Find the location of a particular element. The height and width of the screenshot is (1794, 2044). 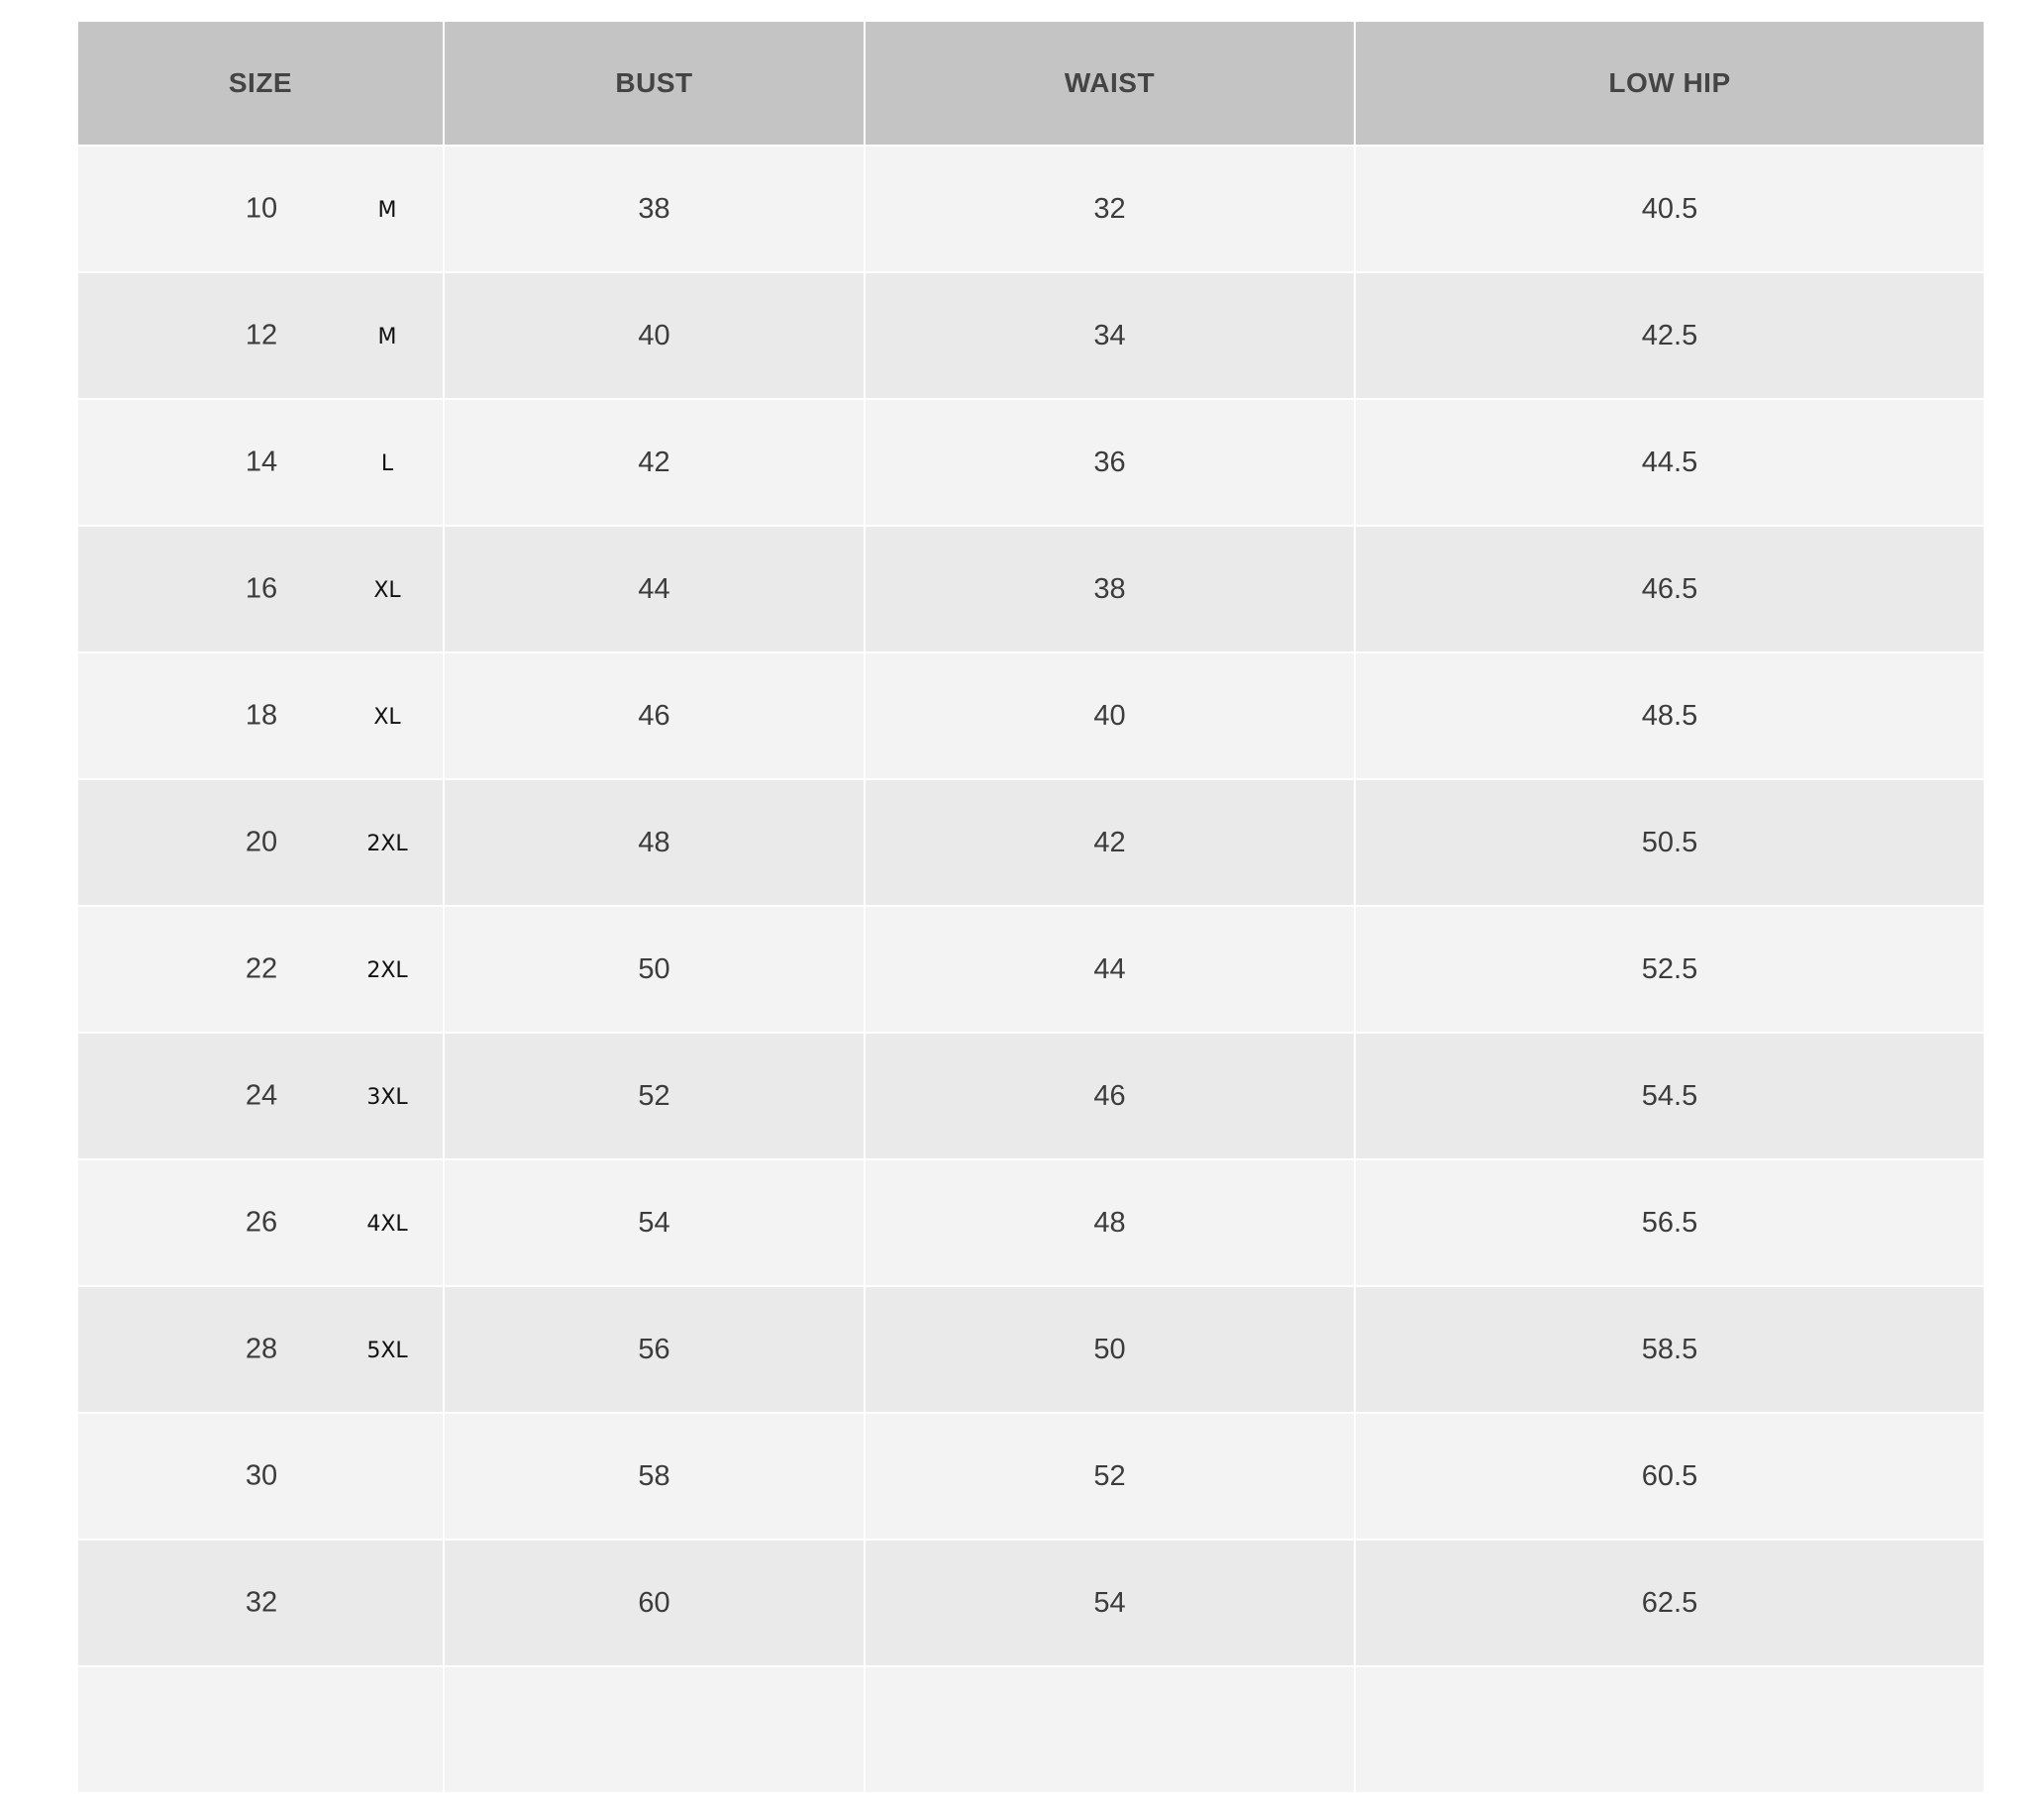

size-number: 14 is located at coordinates (261, 462).